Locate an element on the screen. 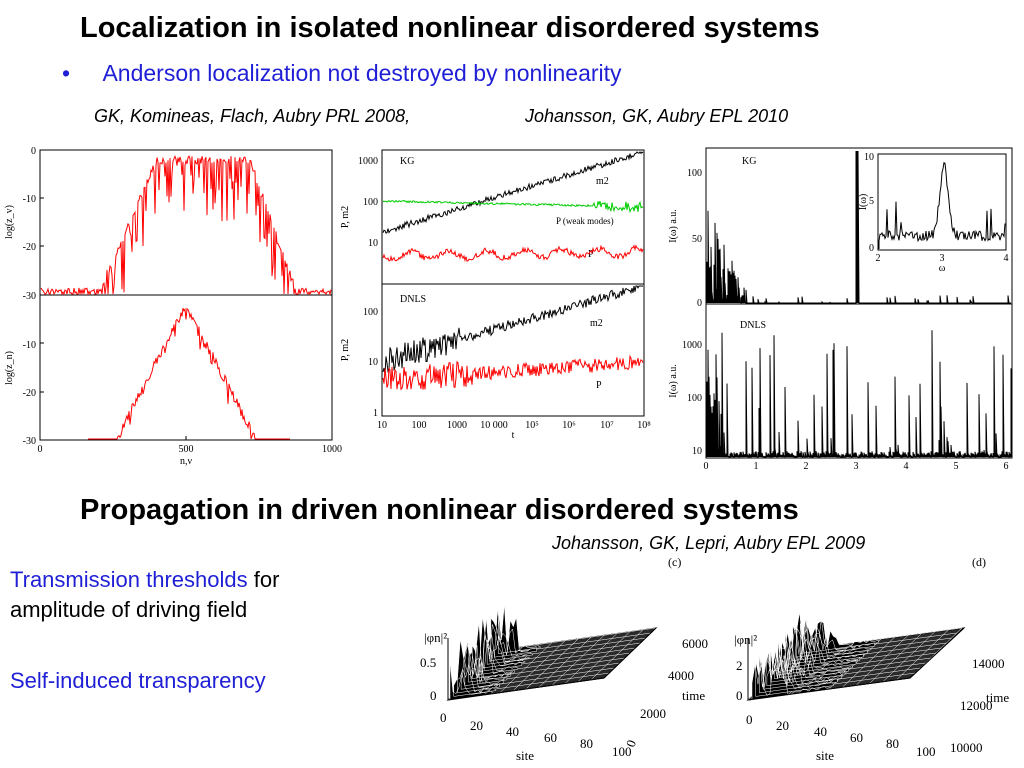 This screenshot has width=1024, height=768. pm2-bottom-frame is located at coordinates (513, 350).